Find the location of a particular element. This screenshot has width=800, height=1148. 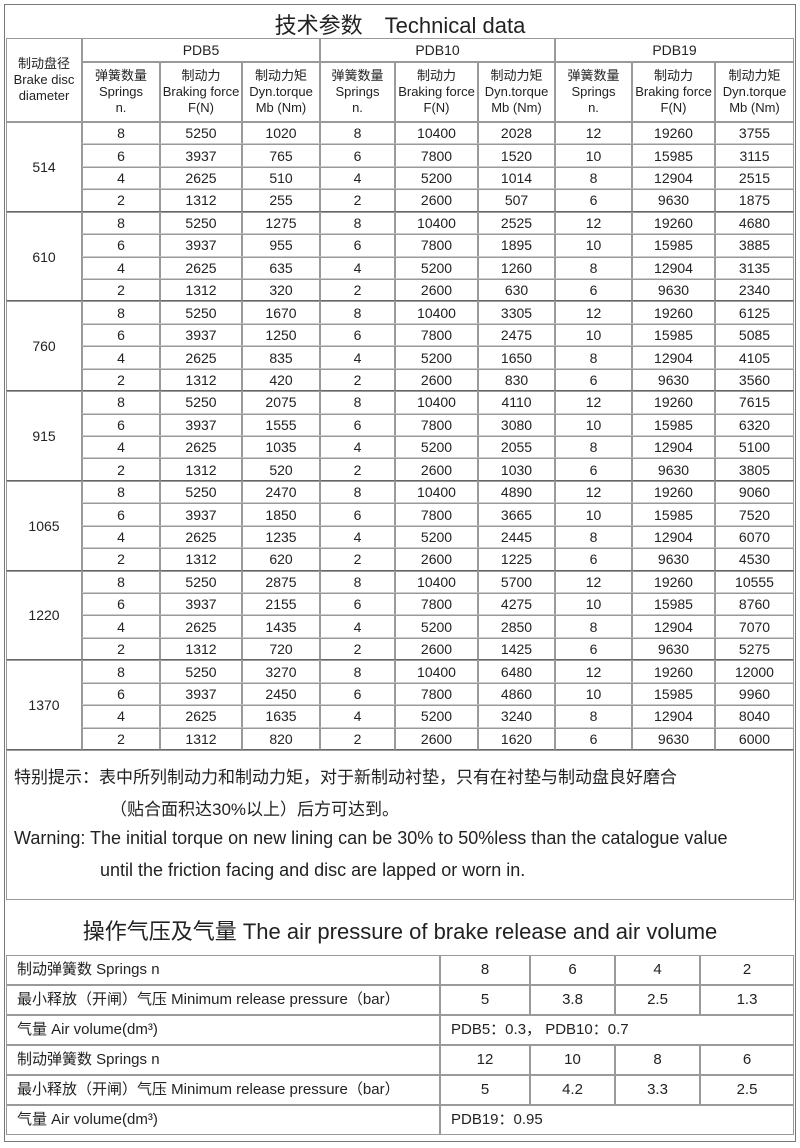

value: 635 is located at coordinates (281, 267).